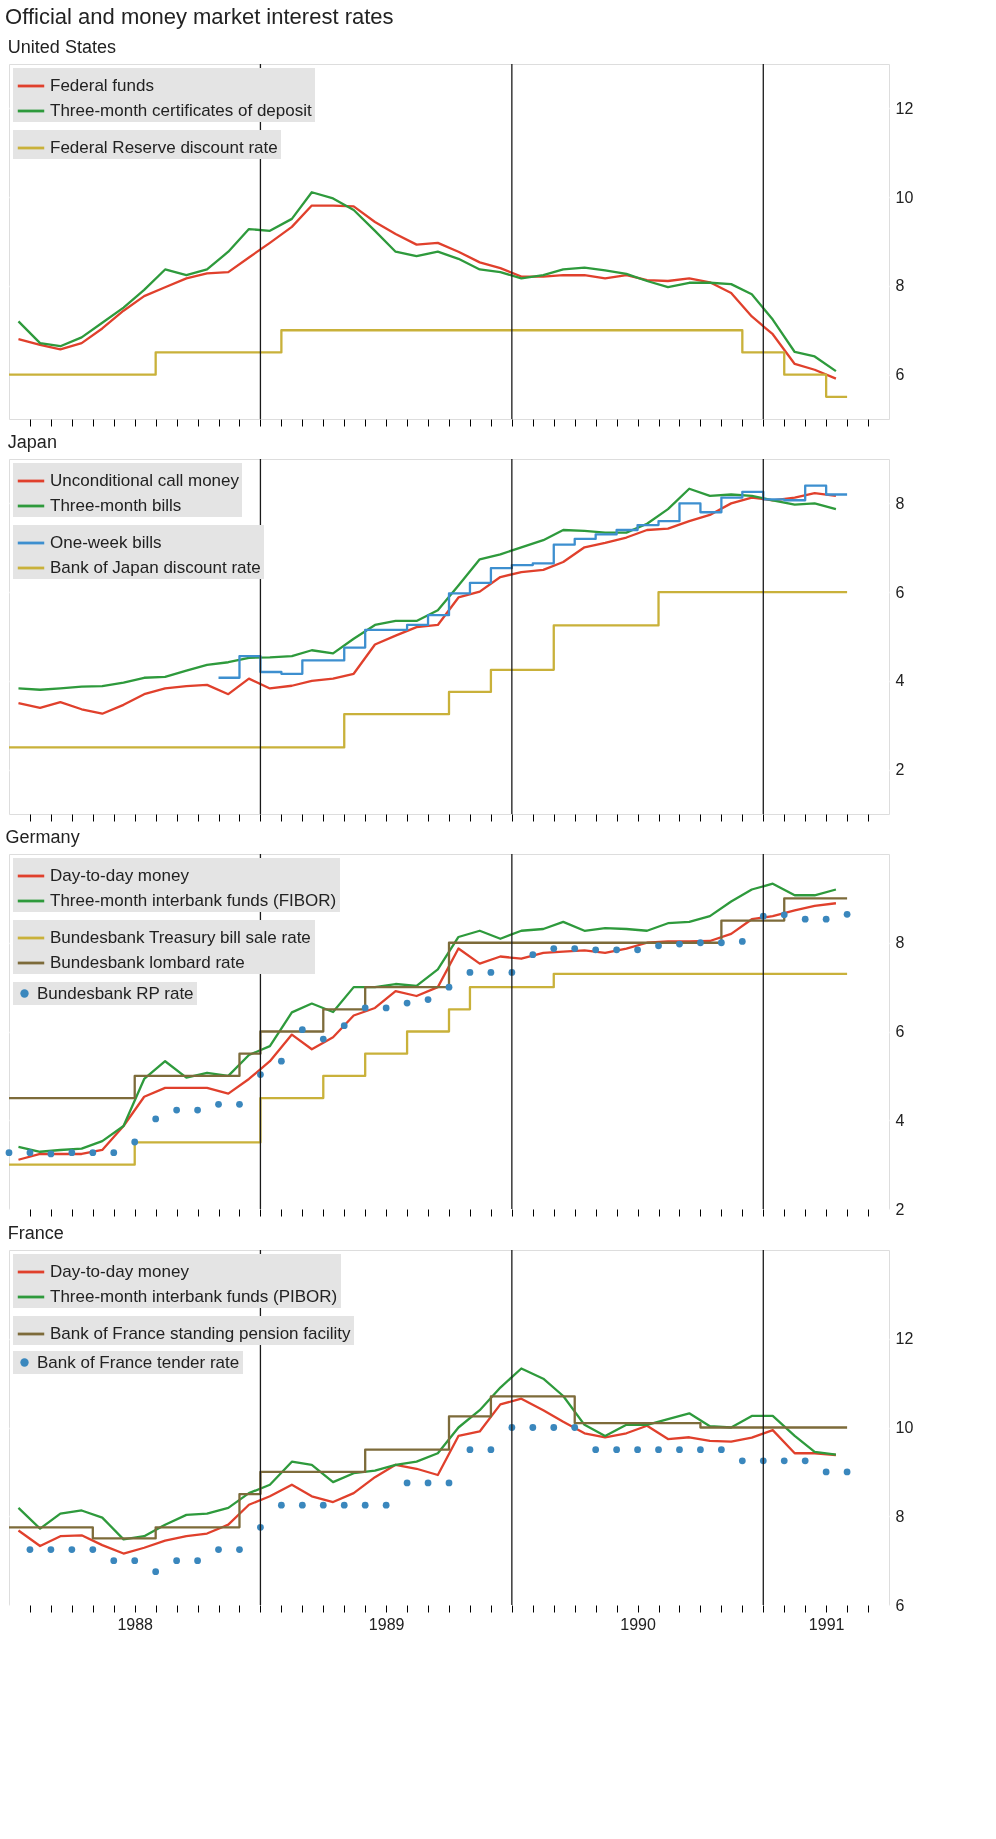 This screenshot has height=1839, width=996. Describe the element at coordinates (386, 1624) in the screenshot. I see `x-tick-label: 1989` at that location.